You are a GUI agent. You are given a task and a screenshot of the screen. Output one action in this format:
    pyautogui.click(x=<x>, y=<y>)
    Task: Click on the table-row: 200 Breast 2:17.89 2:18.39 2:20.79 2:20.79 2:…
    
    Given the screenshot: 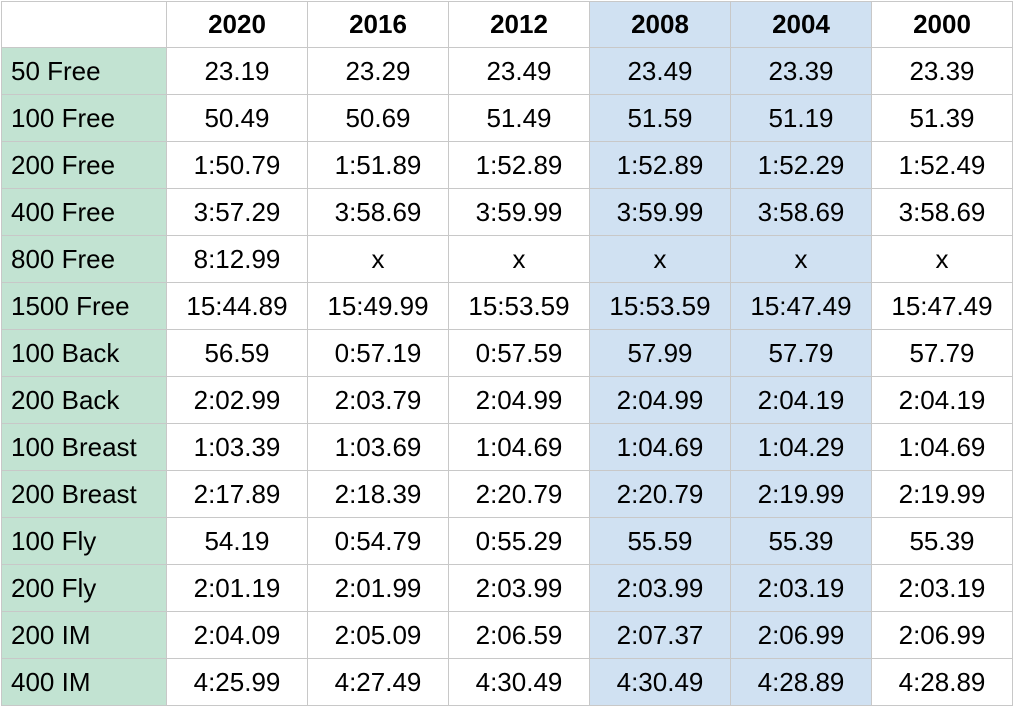 What is the action you would take?
    pyautogui.click(x=507, y=494)
    